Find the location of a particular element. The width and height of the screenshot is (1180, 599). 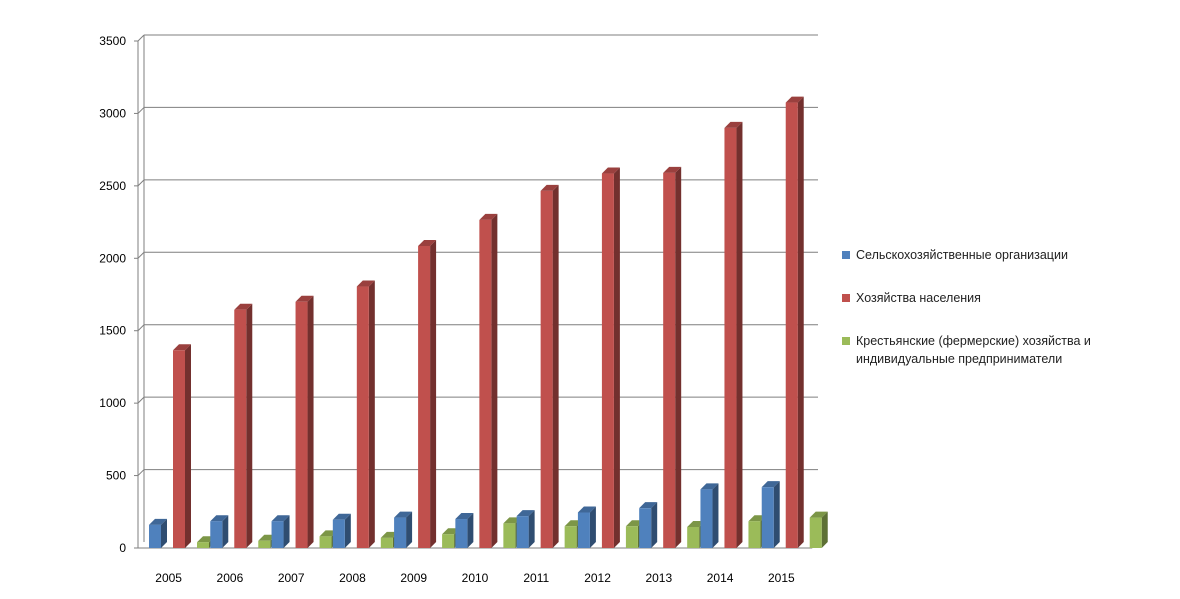

x-tick-label: 2013 is located at coordinates (658, 578).